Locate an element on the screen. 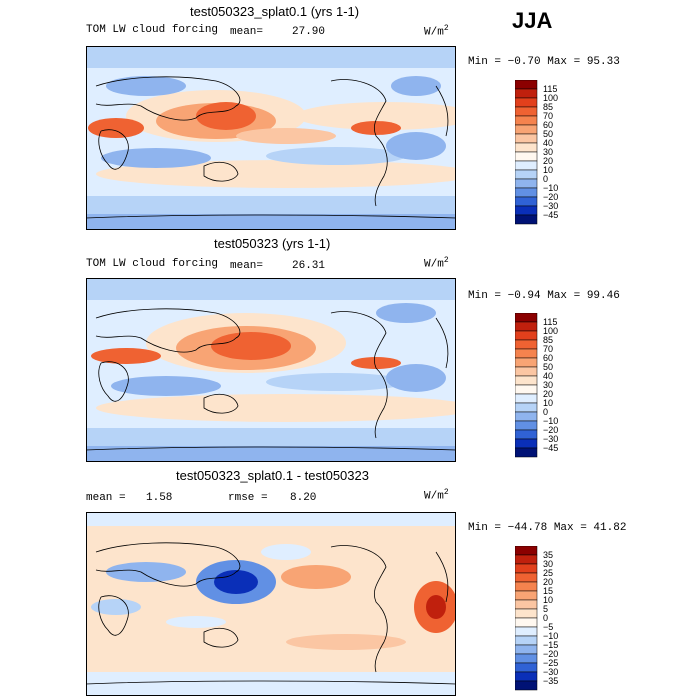  season-label: JJA is located at coordinates (532, 20).